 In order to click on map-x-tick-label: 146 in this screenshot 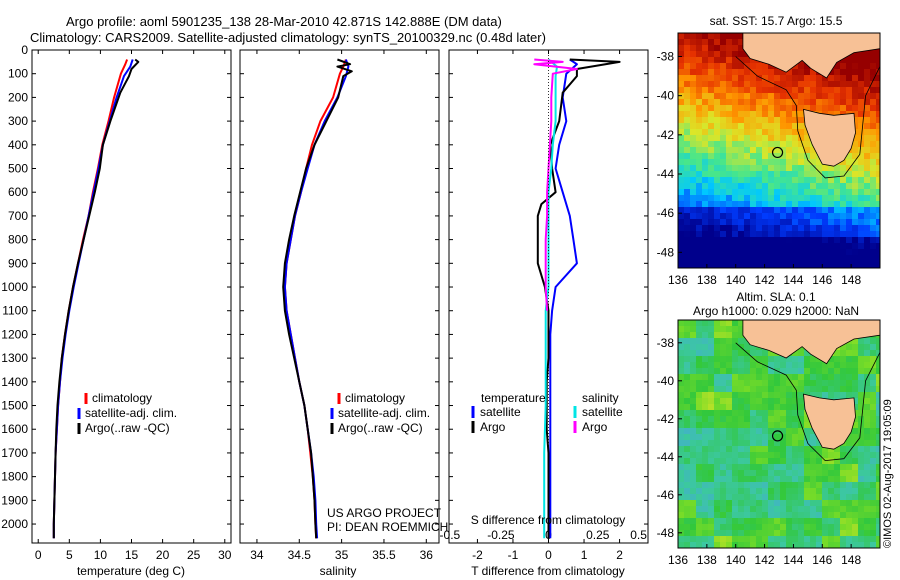, I will do `click(822, 280)`.